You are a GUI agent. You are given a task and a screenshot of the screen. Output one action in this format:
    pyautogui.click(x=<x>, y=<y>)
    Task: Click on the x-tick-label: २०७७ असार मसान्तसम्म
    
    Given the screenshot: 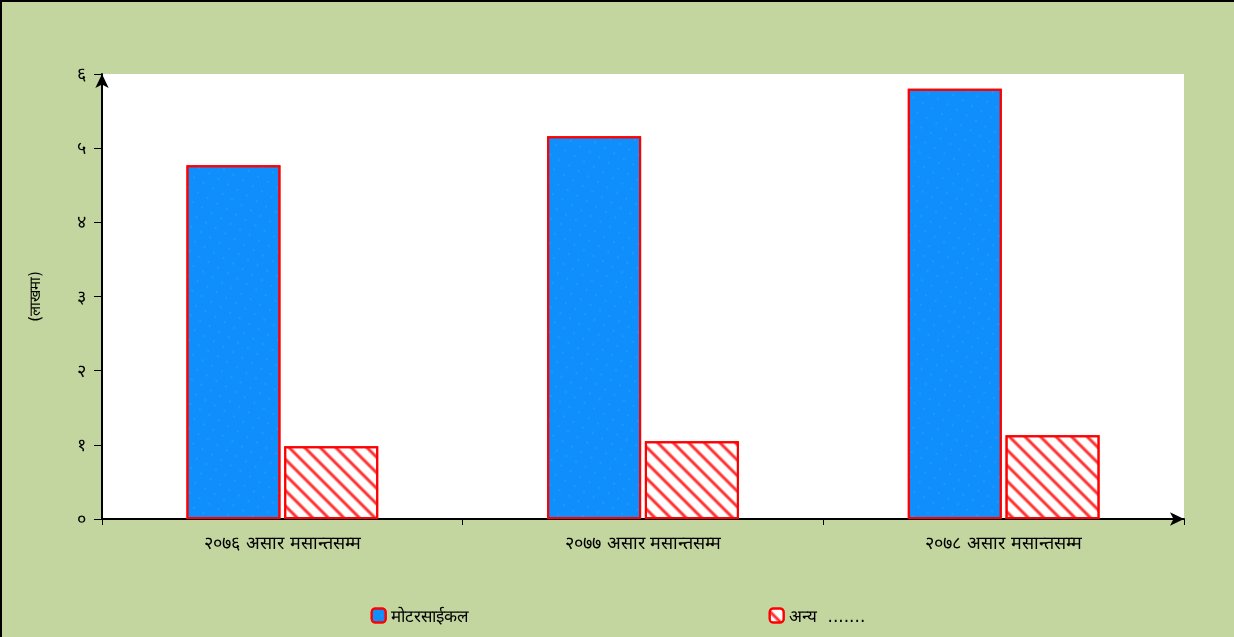 What is the action you would take?
    pyautogui.click(x=643, y=542)
    